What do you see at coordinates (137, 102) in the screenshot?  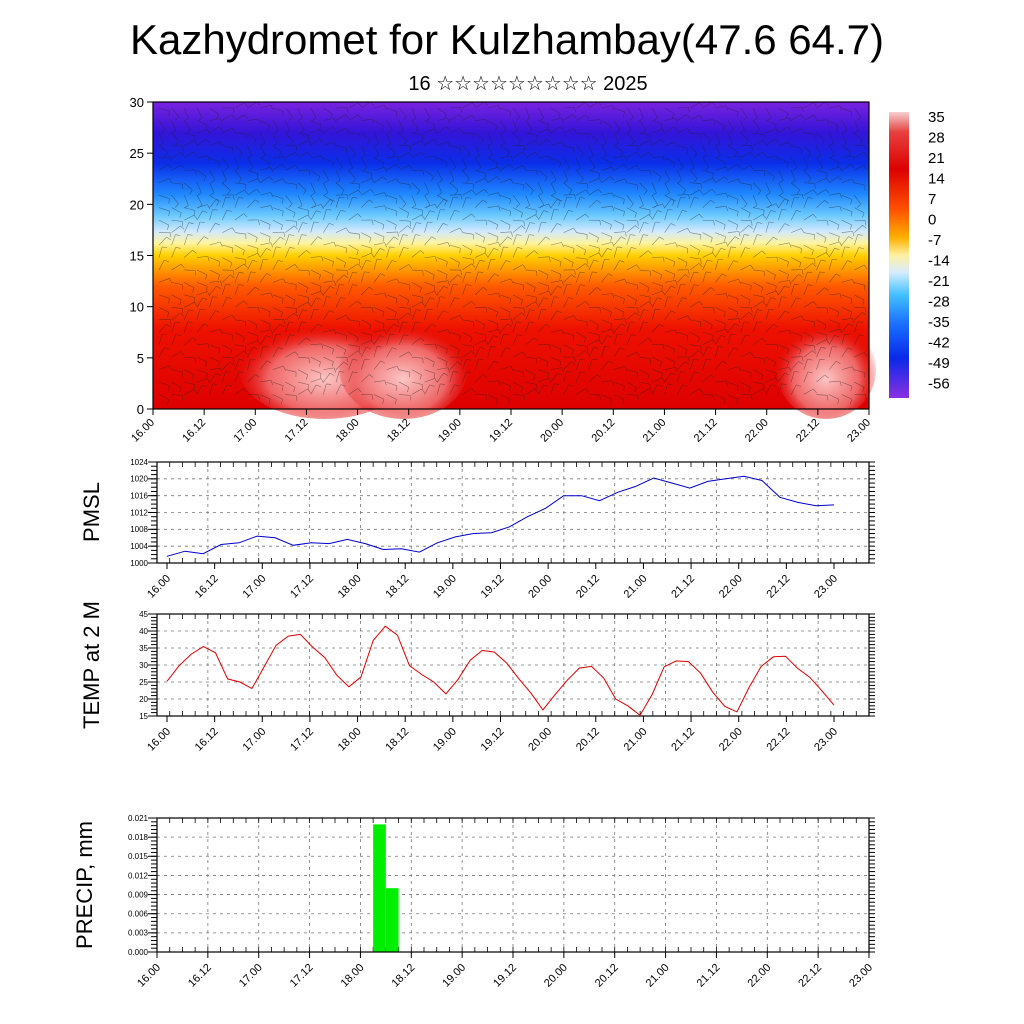 I see `heatmap-y-tick-label: 30` at bounding box center [137, 102].